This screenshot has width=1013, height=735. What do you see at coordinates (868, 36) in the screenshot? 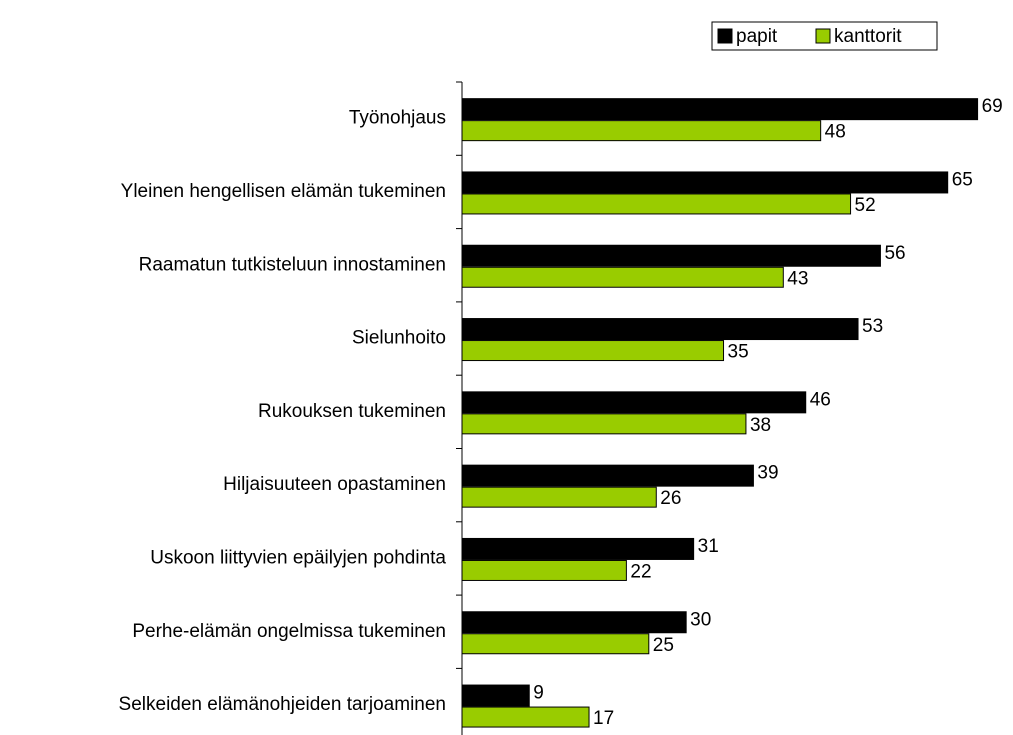
I see `legend-label: kanttorit` at bounding box center [868, 36].